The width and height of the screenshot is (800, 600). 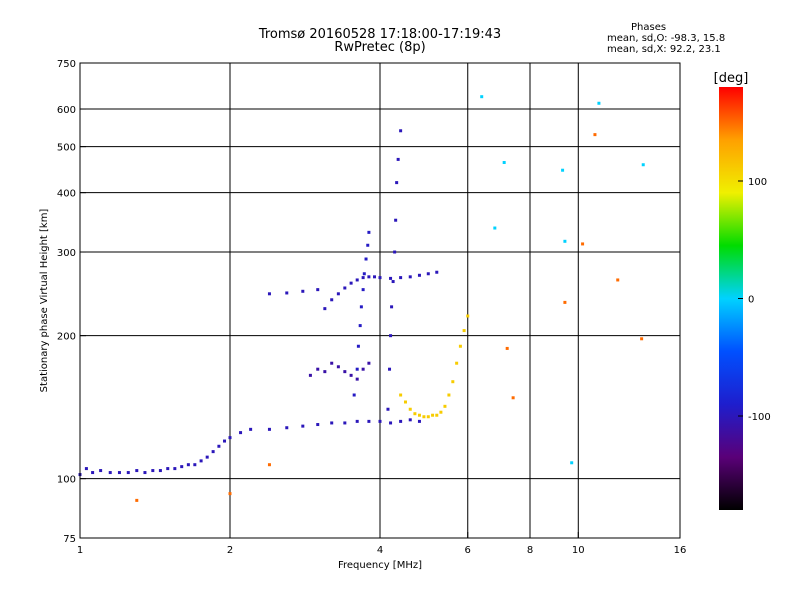 What do you see at coordinates (380, 550) in the screenshot?
I see `x-tick-label: 4` at bounding box center [380, 550].